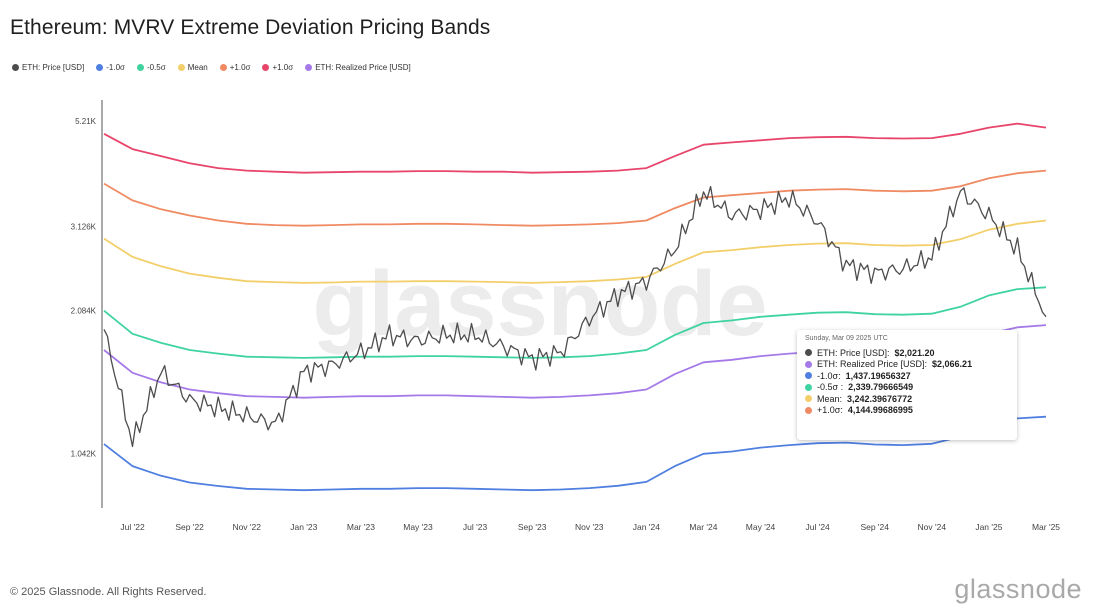 This screenshot has height=610, width=1100. Describe the element at coordinates (361, 527) in the screenshot. I see `x-tick-label: Mar '23` at that location.